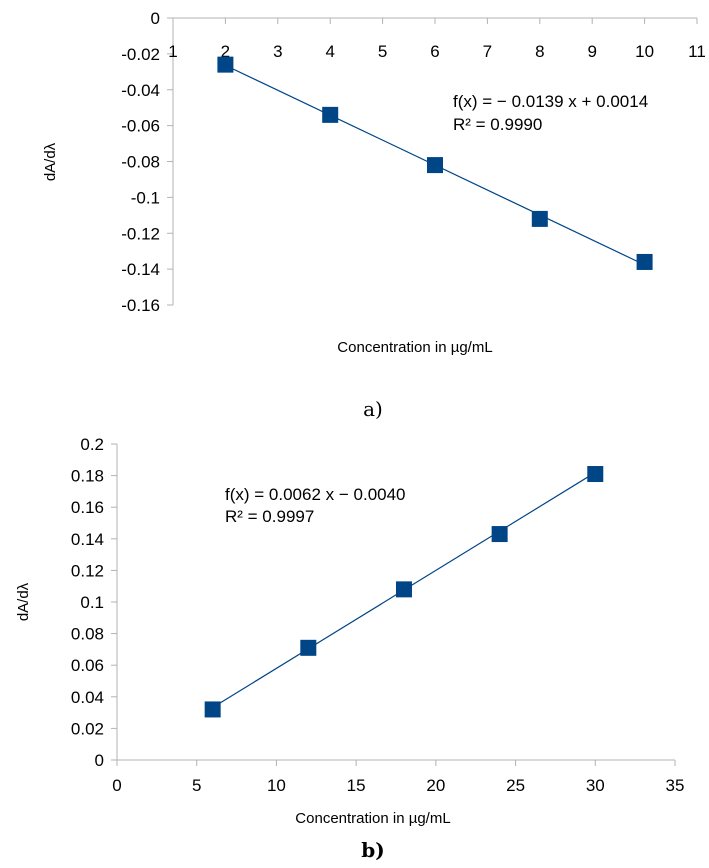 This screenshot has height=868, width=709. I want to click on chart-a-y-label: dA/dλ, so click(50, 161).